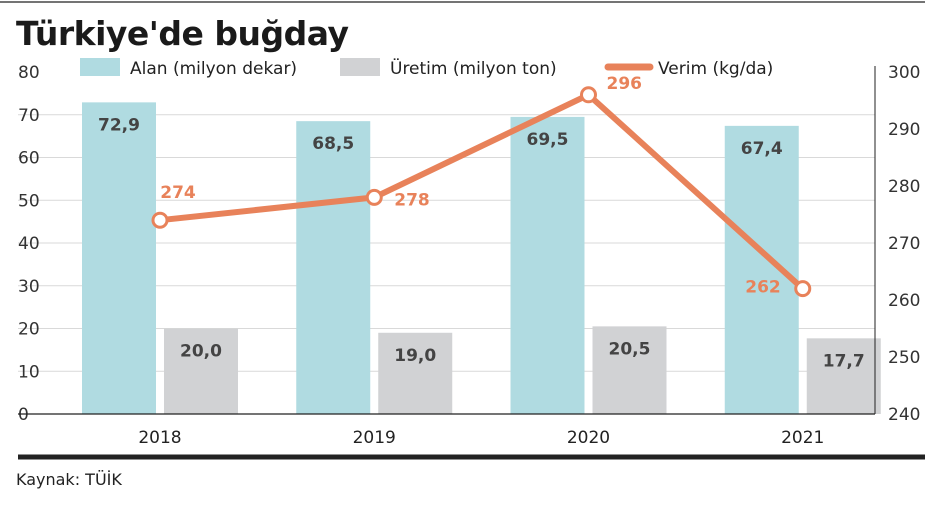 The width and height of the screenshot is (937, 513). What do you see at coordinates (415, 356) in the screenshot?
I see `bar-value-label: 19,0` at bounding box center [415, 356].